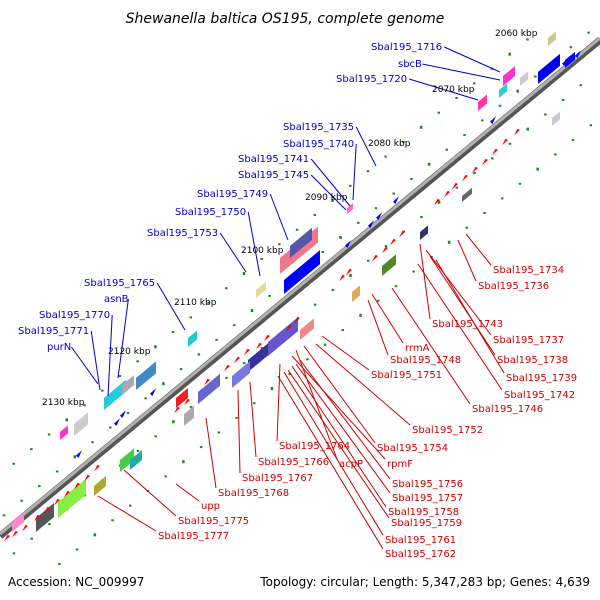 The width and height of the screenshot is (600, 600). I want to click on gene-label: Sbal195_1759, so click(426, 523).